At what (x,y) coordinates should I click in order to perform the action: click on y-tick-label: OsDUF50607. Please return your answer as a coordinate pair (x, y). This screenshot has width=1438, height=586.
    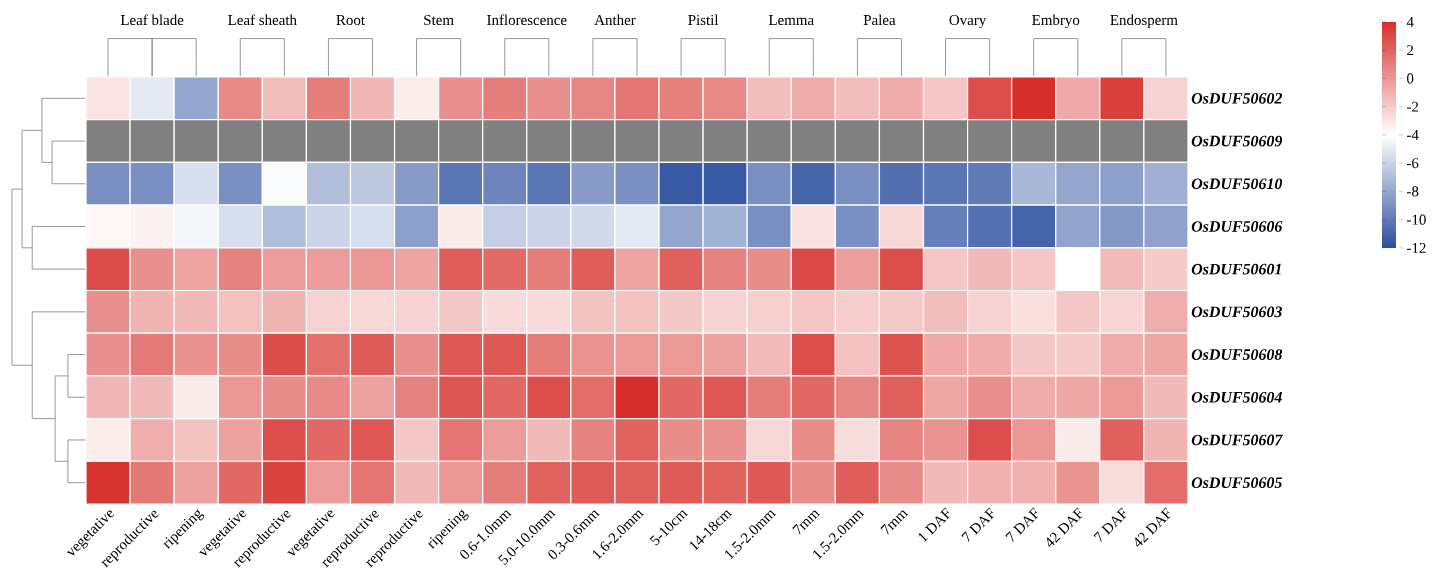
    Looking at the image, I should click on (1237, 440).